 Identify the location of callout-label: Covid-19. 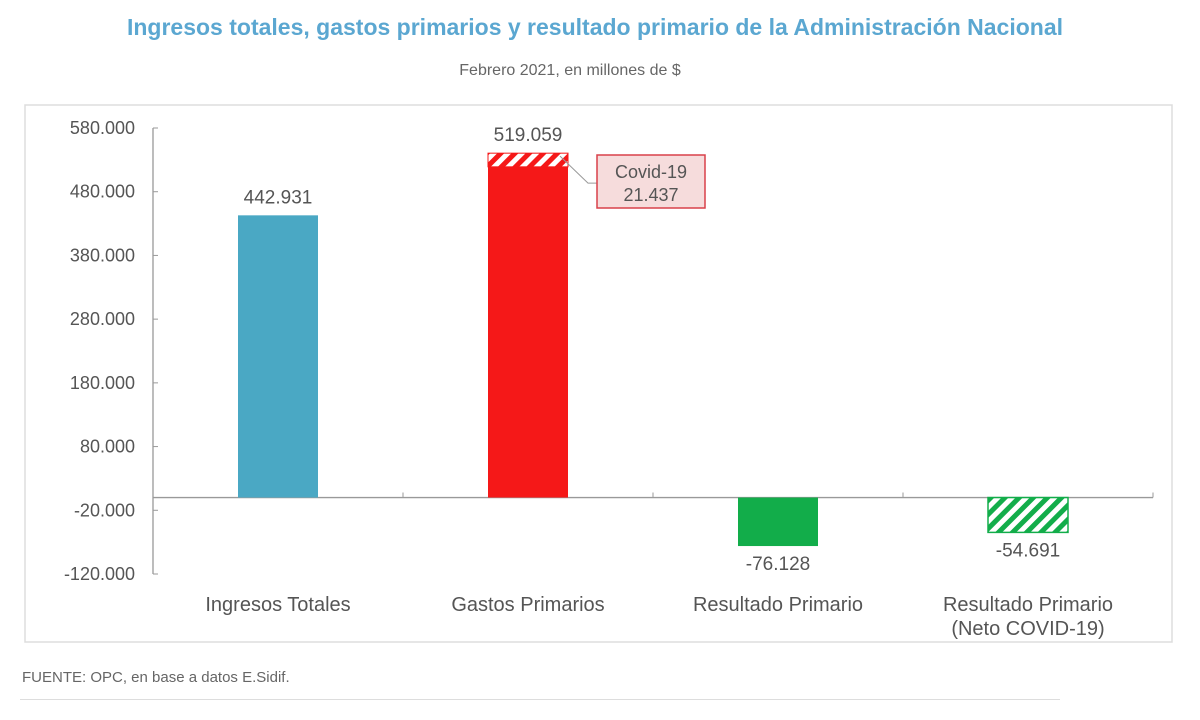
(651, 172).